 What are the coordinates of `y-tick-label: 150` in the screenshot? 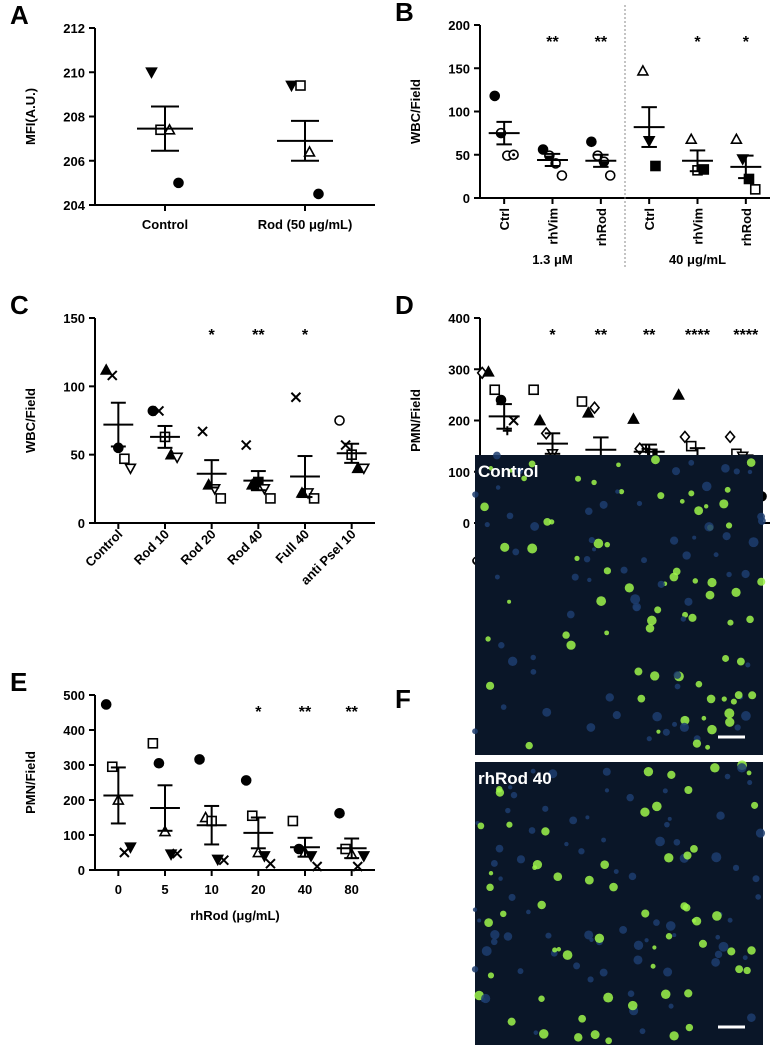 It's located at (459, 68).